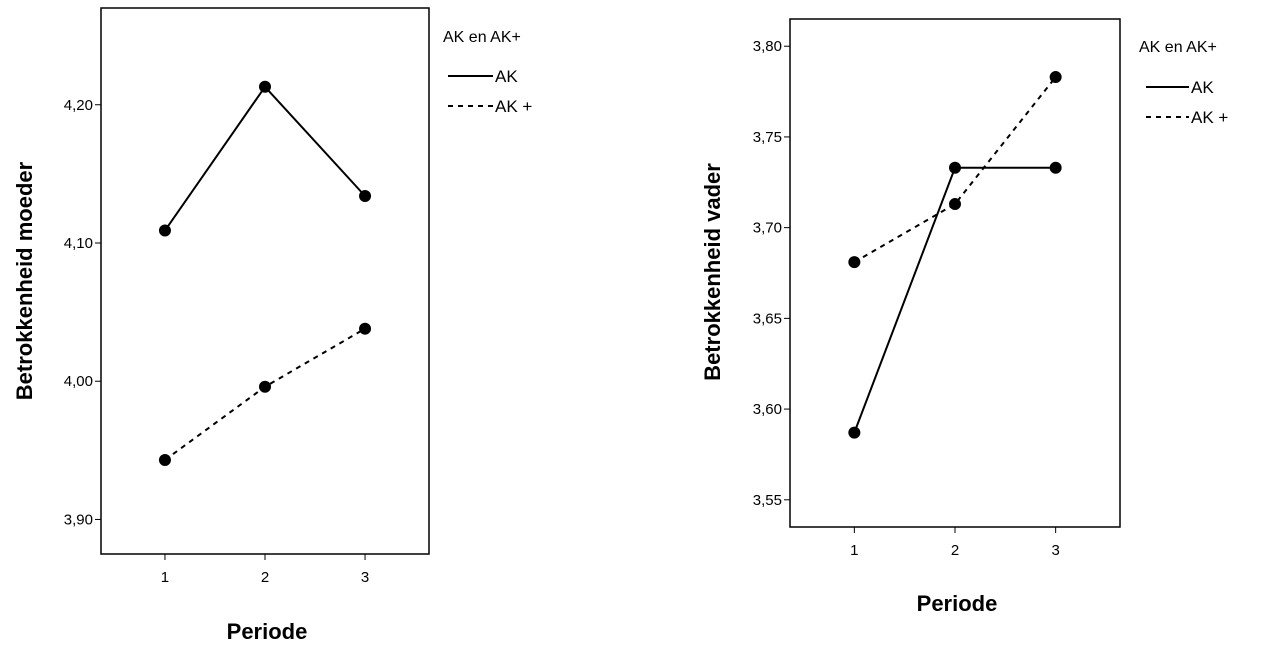  I want to click on y-tick-label: 4,10, so click(78, 243).